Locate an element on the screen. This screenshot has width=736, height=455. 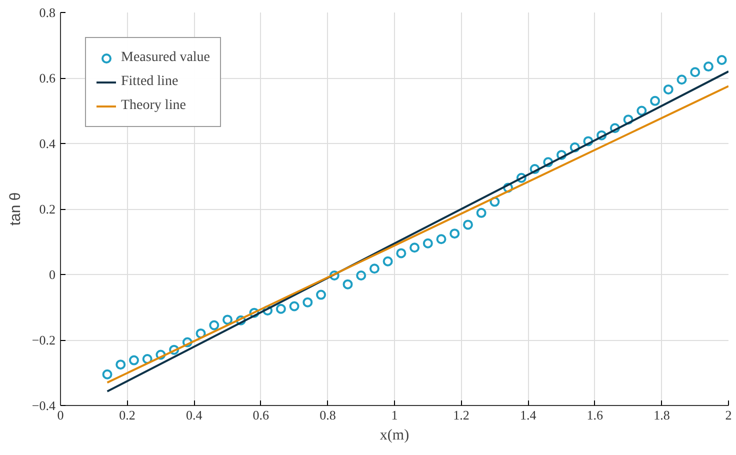
x-tick-label: 0.2 is located at coordinates (127, 415).